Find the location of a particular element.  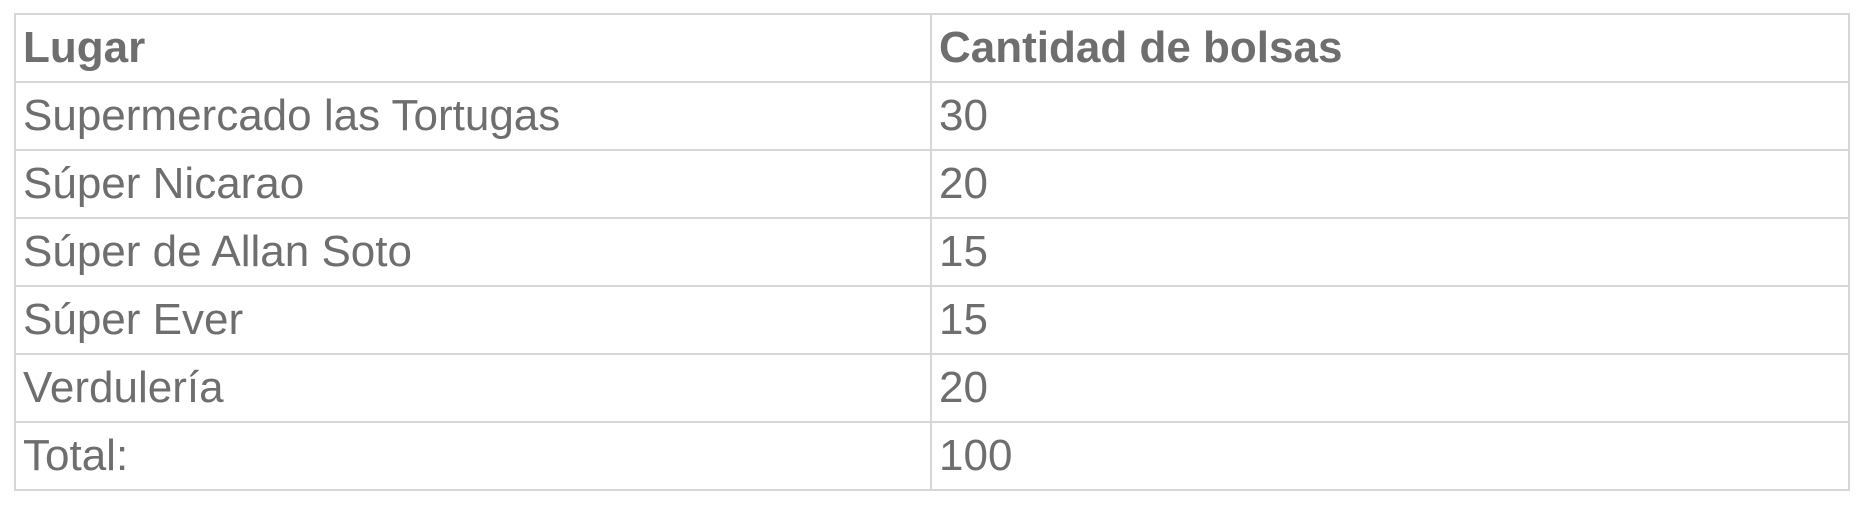

table-row: Supermercado las Tortugas 30 is located at coordinates (932, 116).